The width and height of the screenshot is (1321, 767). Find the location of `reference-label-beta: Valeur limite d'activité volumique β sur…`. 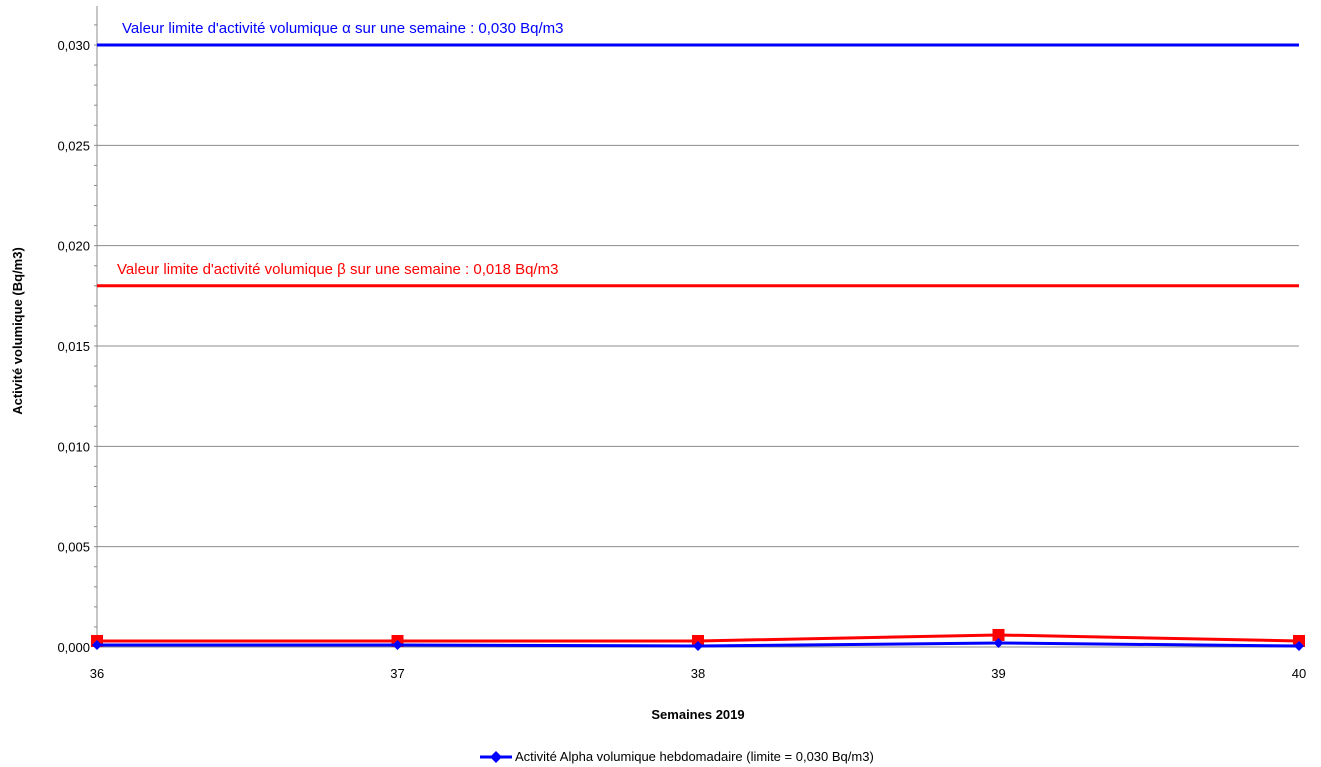

reference-label-beta: Valeur limite d'activité volumique β sur… is located at coordinates (337, 269).